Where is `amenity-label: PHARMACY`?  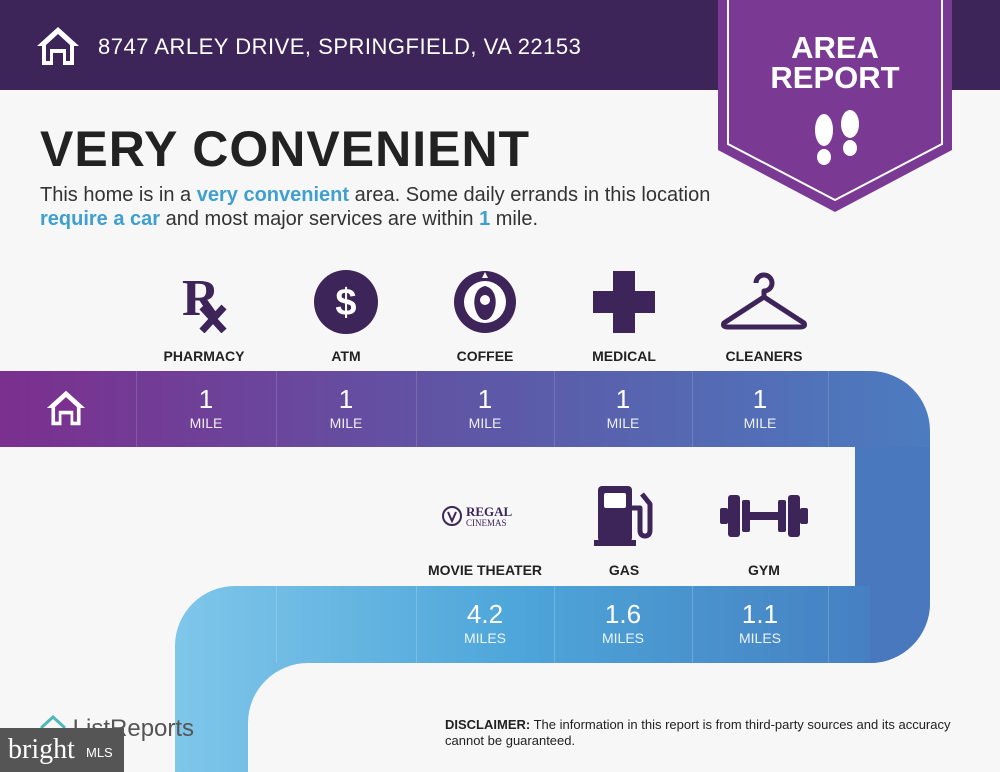 amenity-label: PHARMACY is located at coordinates (204, 356).